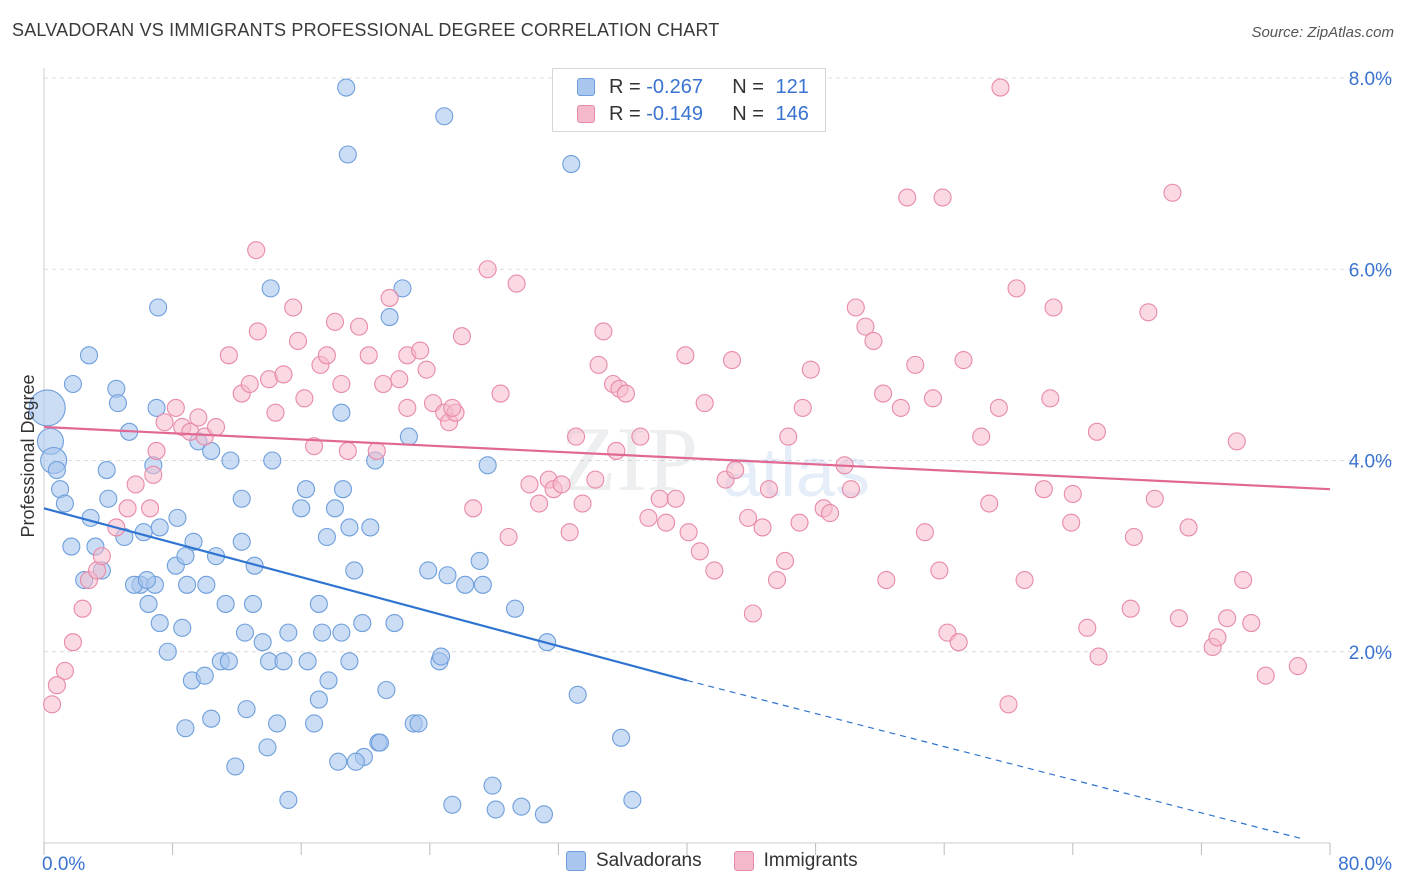  I want to click on x-tick-label: 80.0%, so click(1365, 864).